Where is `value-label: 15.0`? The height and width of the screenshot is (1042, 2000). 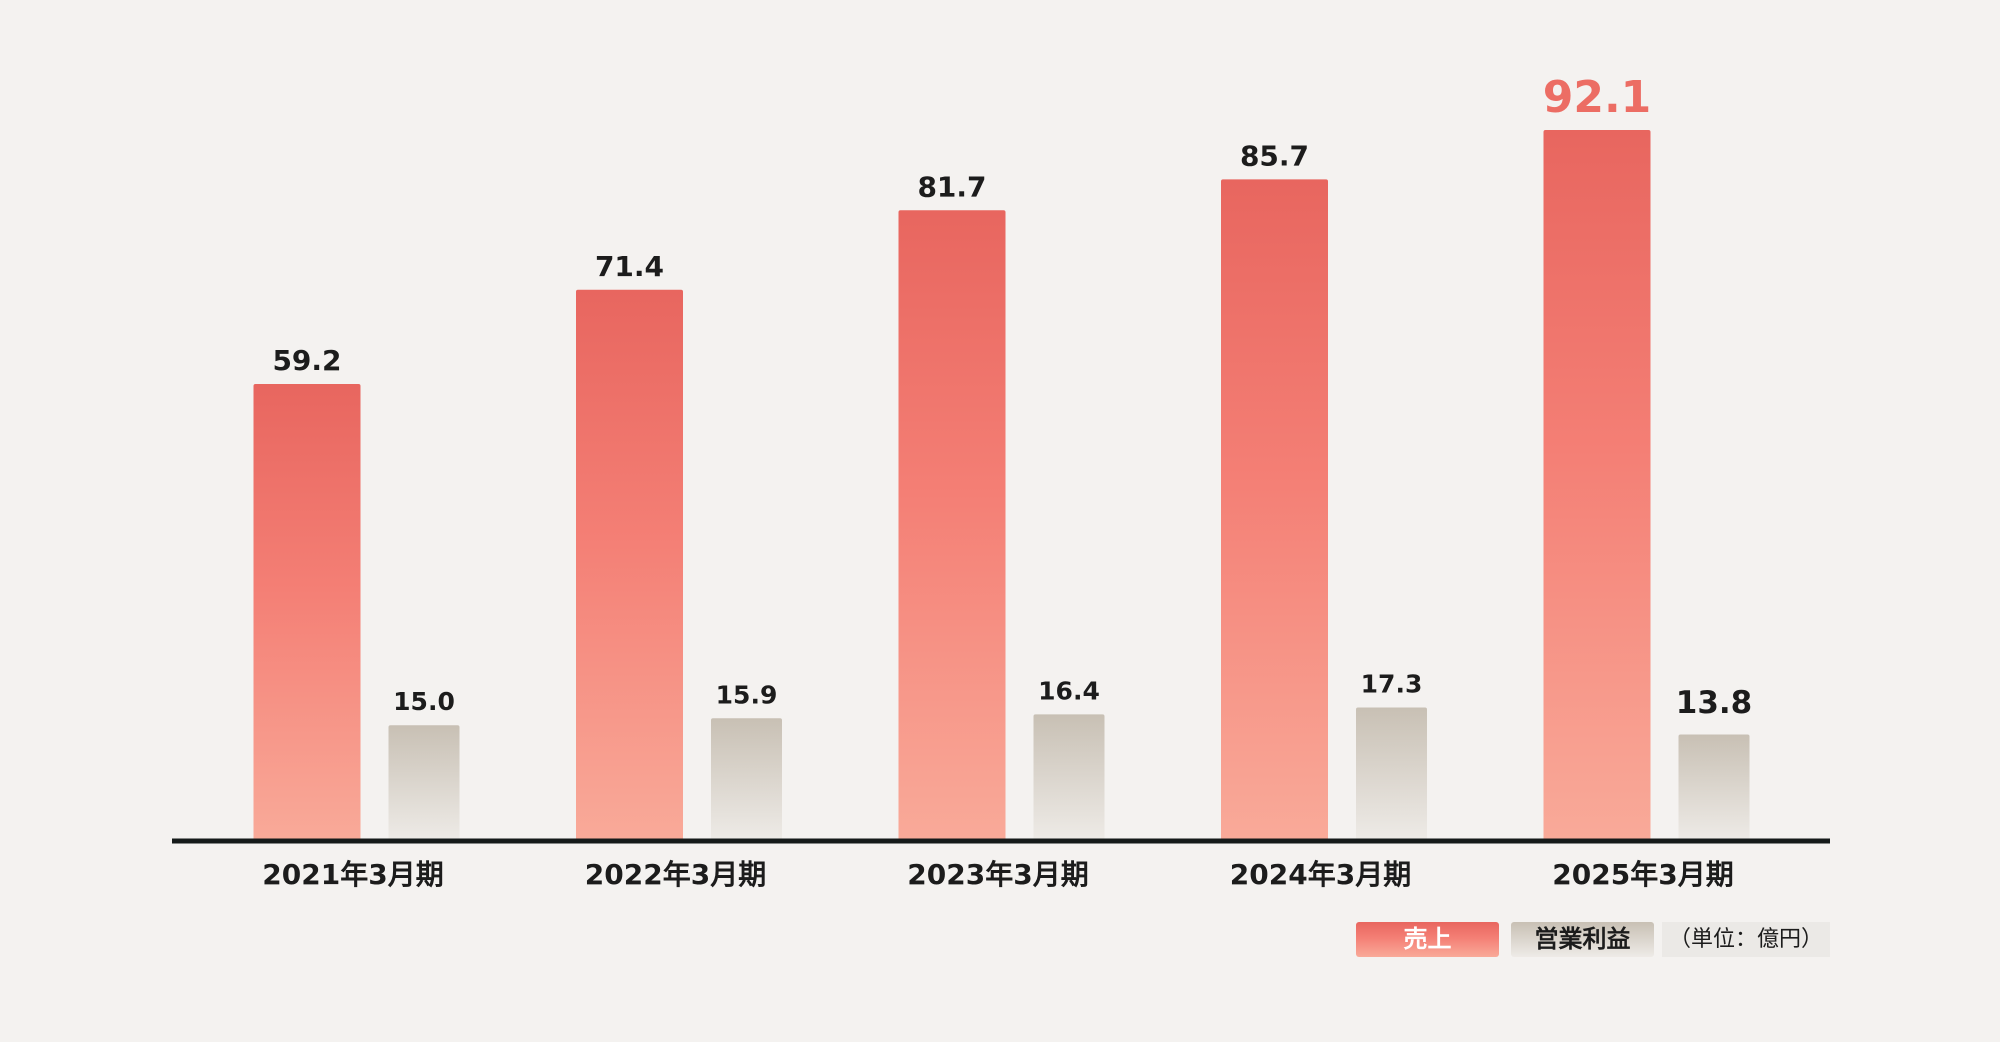
value-label: 15.0 is located at coordinates (424, 701).